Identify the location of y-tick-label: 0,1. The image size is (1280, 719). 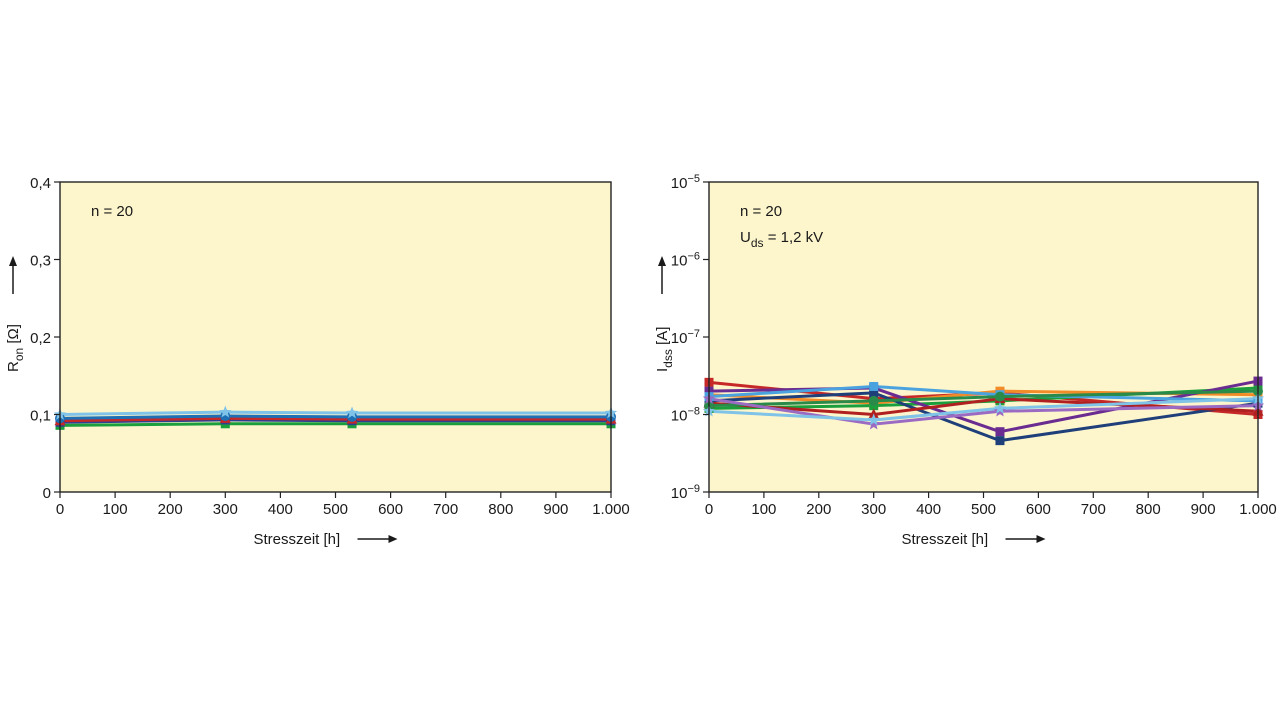
(40, 416).